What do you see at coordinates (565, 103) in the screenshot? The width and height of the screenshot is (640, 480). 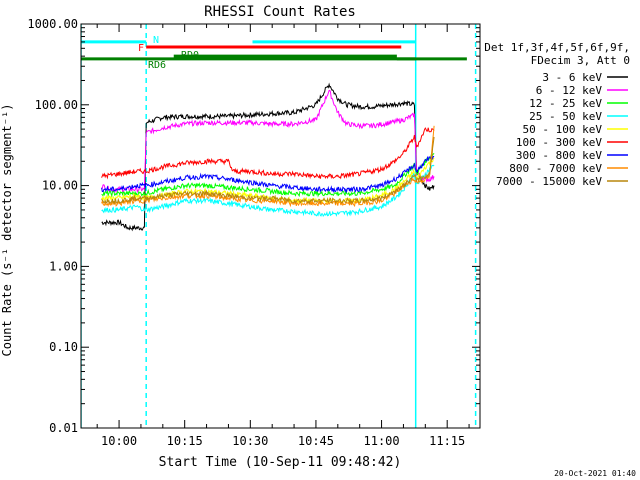 I see `legend-label-2: 12 - 25 keV` at bounding box center [565, 103].